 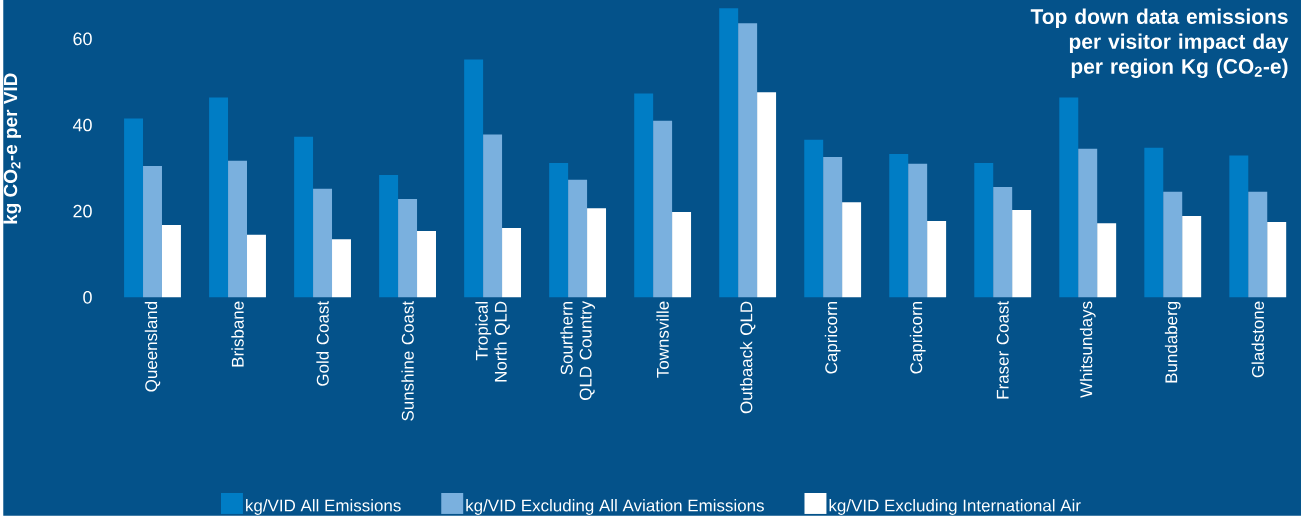 What do you see at coordinates (237, 334) in the screenshot?
I see `x-tick-label: Brisbane` at bounding box center [237, 334].